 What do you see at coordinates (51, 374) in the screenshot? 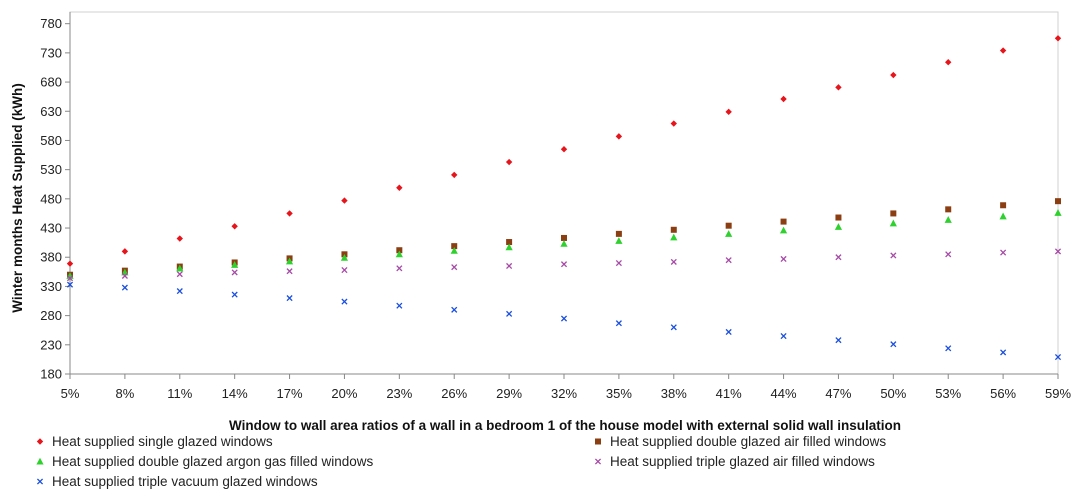
I see `y-tick-label: 180` at bounding box center [51, 374].